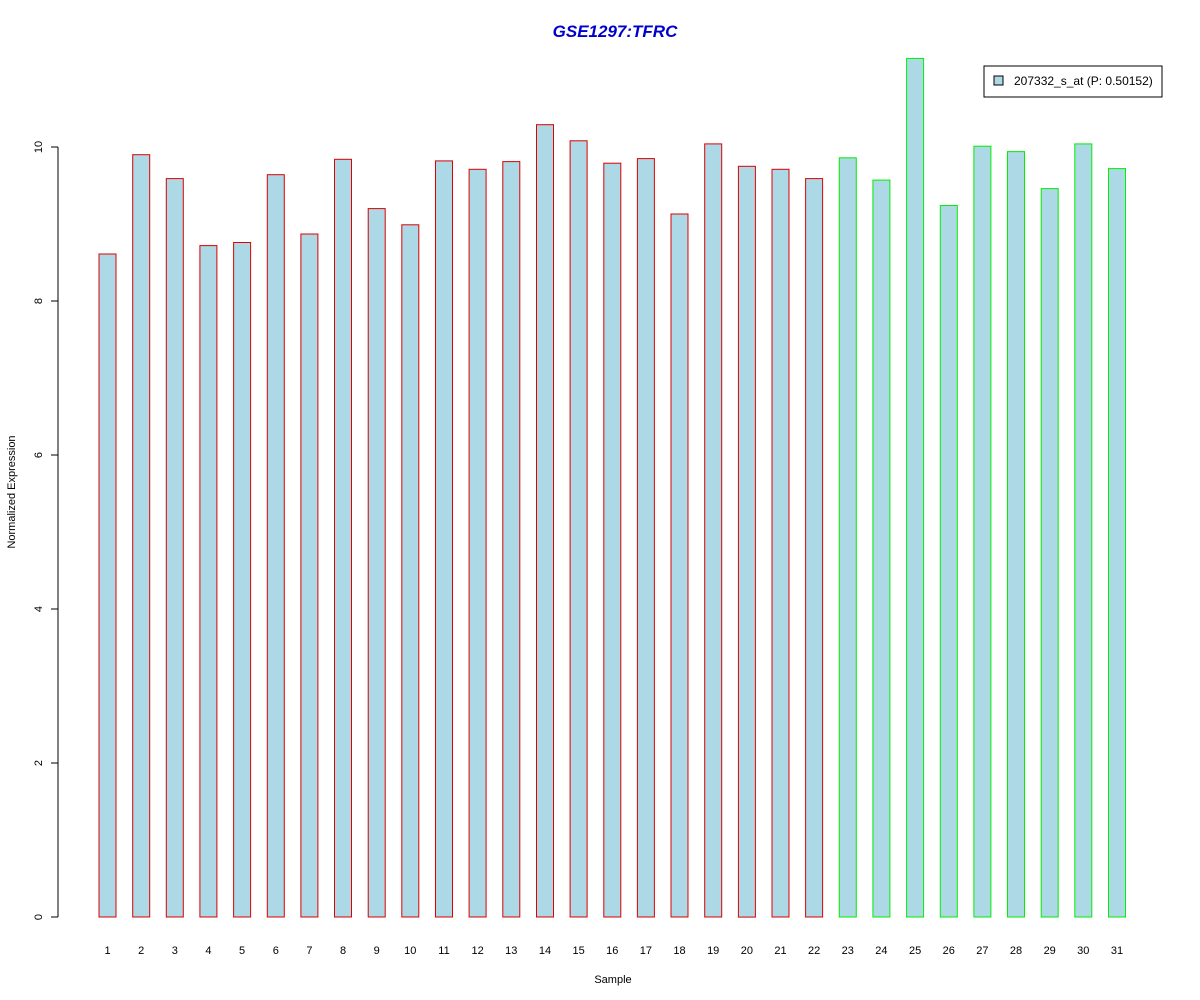 The image size is (1200, 1000). Describe the element at coordinates (141, 951) in the screenshot. I see `x-tick-label: 2` at that location.